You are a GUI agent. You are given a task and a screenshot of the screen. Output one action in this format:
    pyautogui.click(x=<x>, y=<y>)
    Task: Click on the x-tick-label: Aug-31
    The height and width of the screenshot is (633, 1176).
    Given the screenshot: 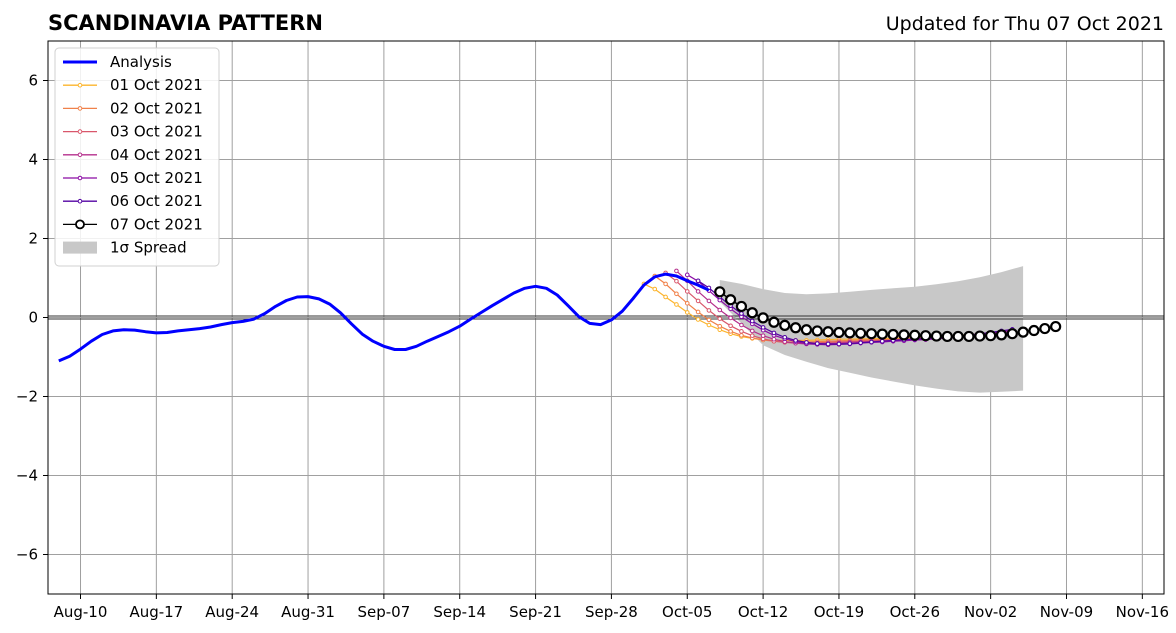 What is the action you would take?
    pyautogui.click(x=308, y=612)
    